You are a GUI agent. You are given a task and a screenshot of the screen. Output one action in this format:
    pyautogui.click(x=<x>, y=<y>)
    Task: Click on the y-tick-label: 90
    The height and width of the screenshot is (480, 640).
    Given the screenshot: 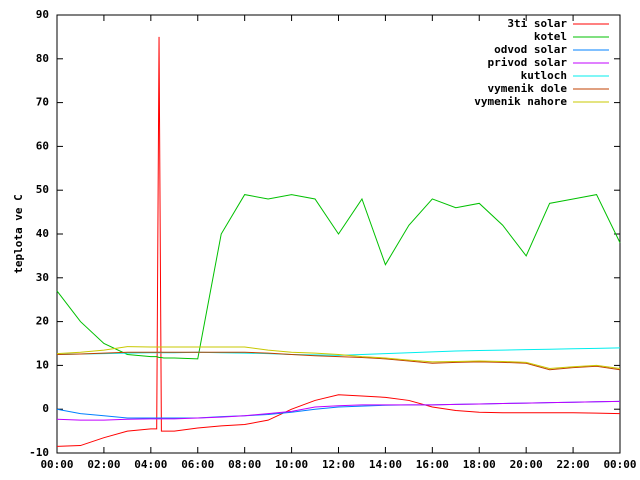 What is the action you would take?
    pyautogui.click(x=42, y=14)
    